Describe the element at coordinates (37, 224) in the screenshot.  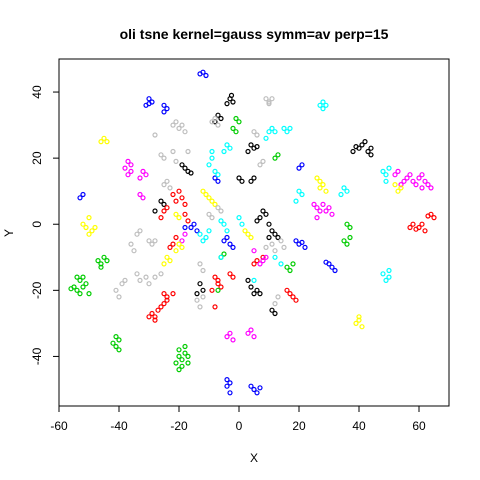
I see `y-tick-label: 0` at that location.